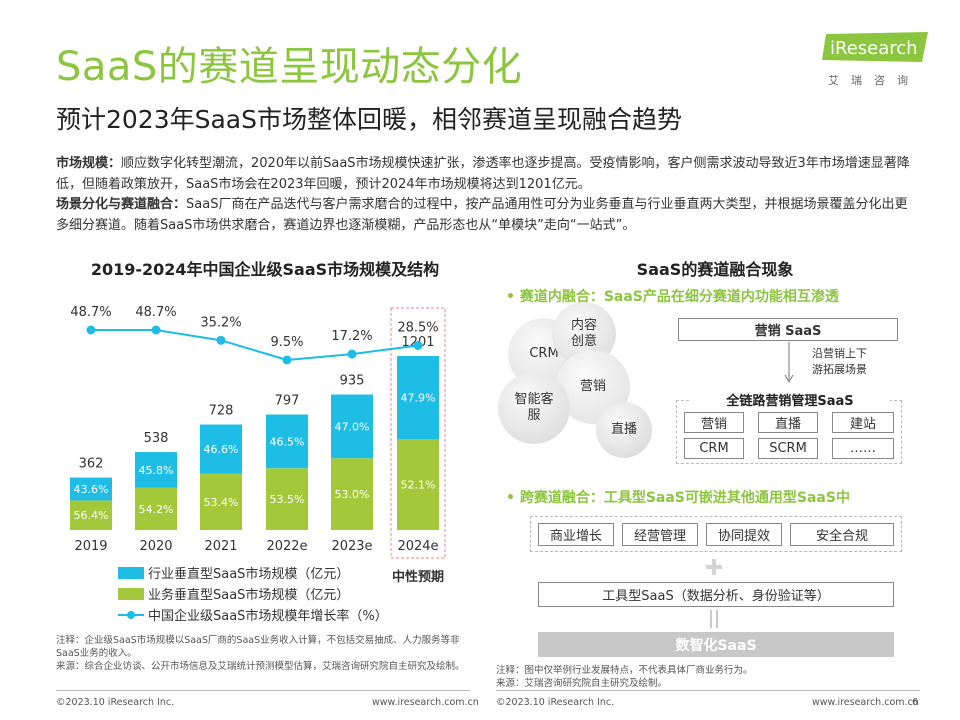 This screenshot has width=960, height=720. I want to click on bar-industry-label: 45.8%, so click(156, 470).